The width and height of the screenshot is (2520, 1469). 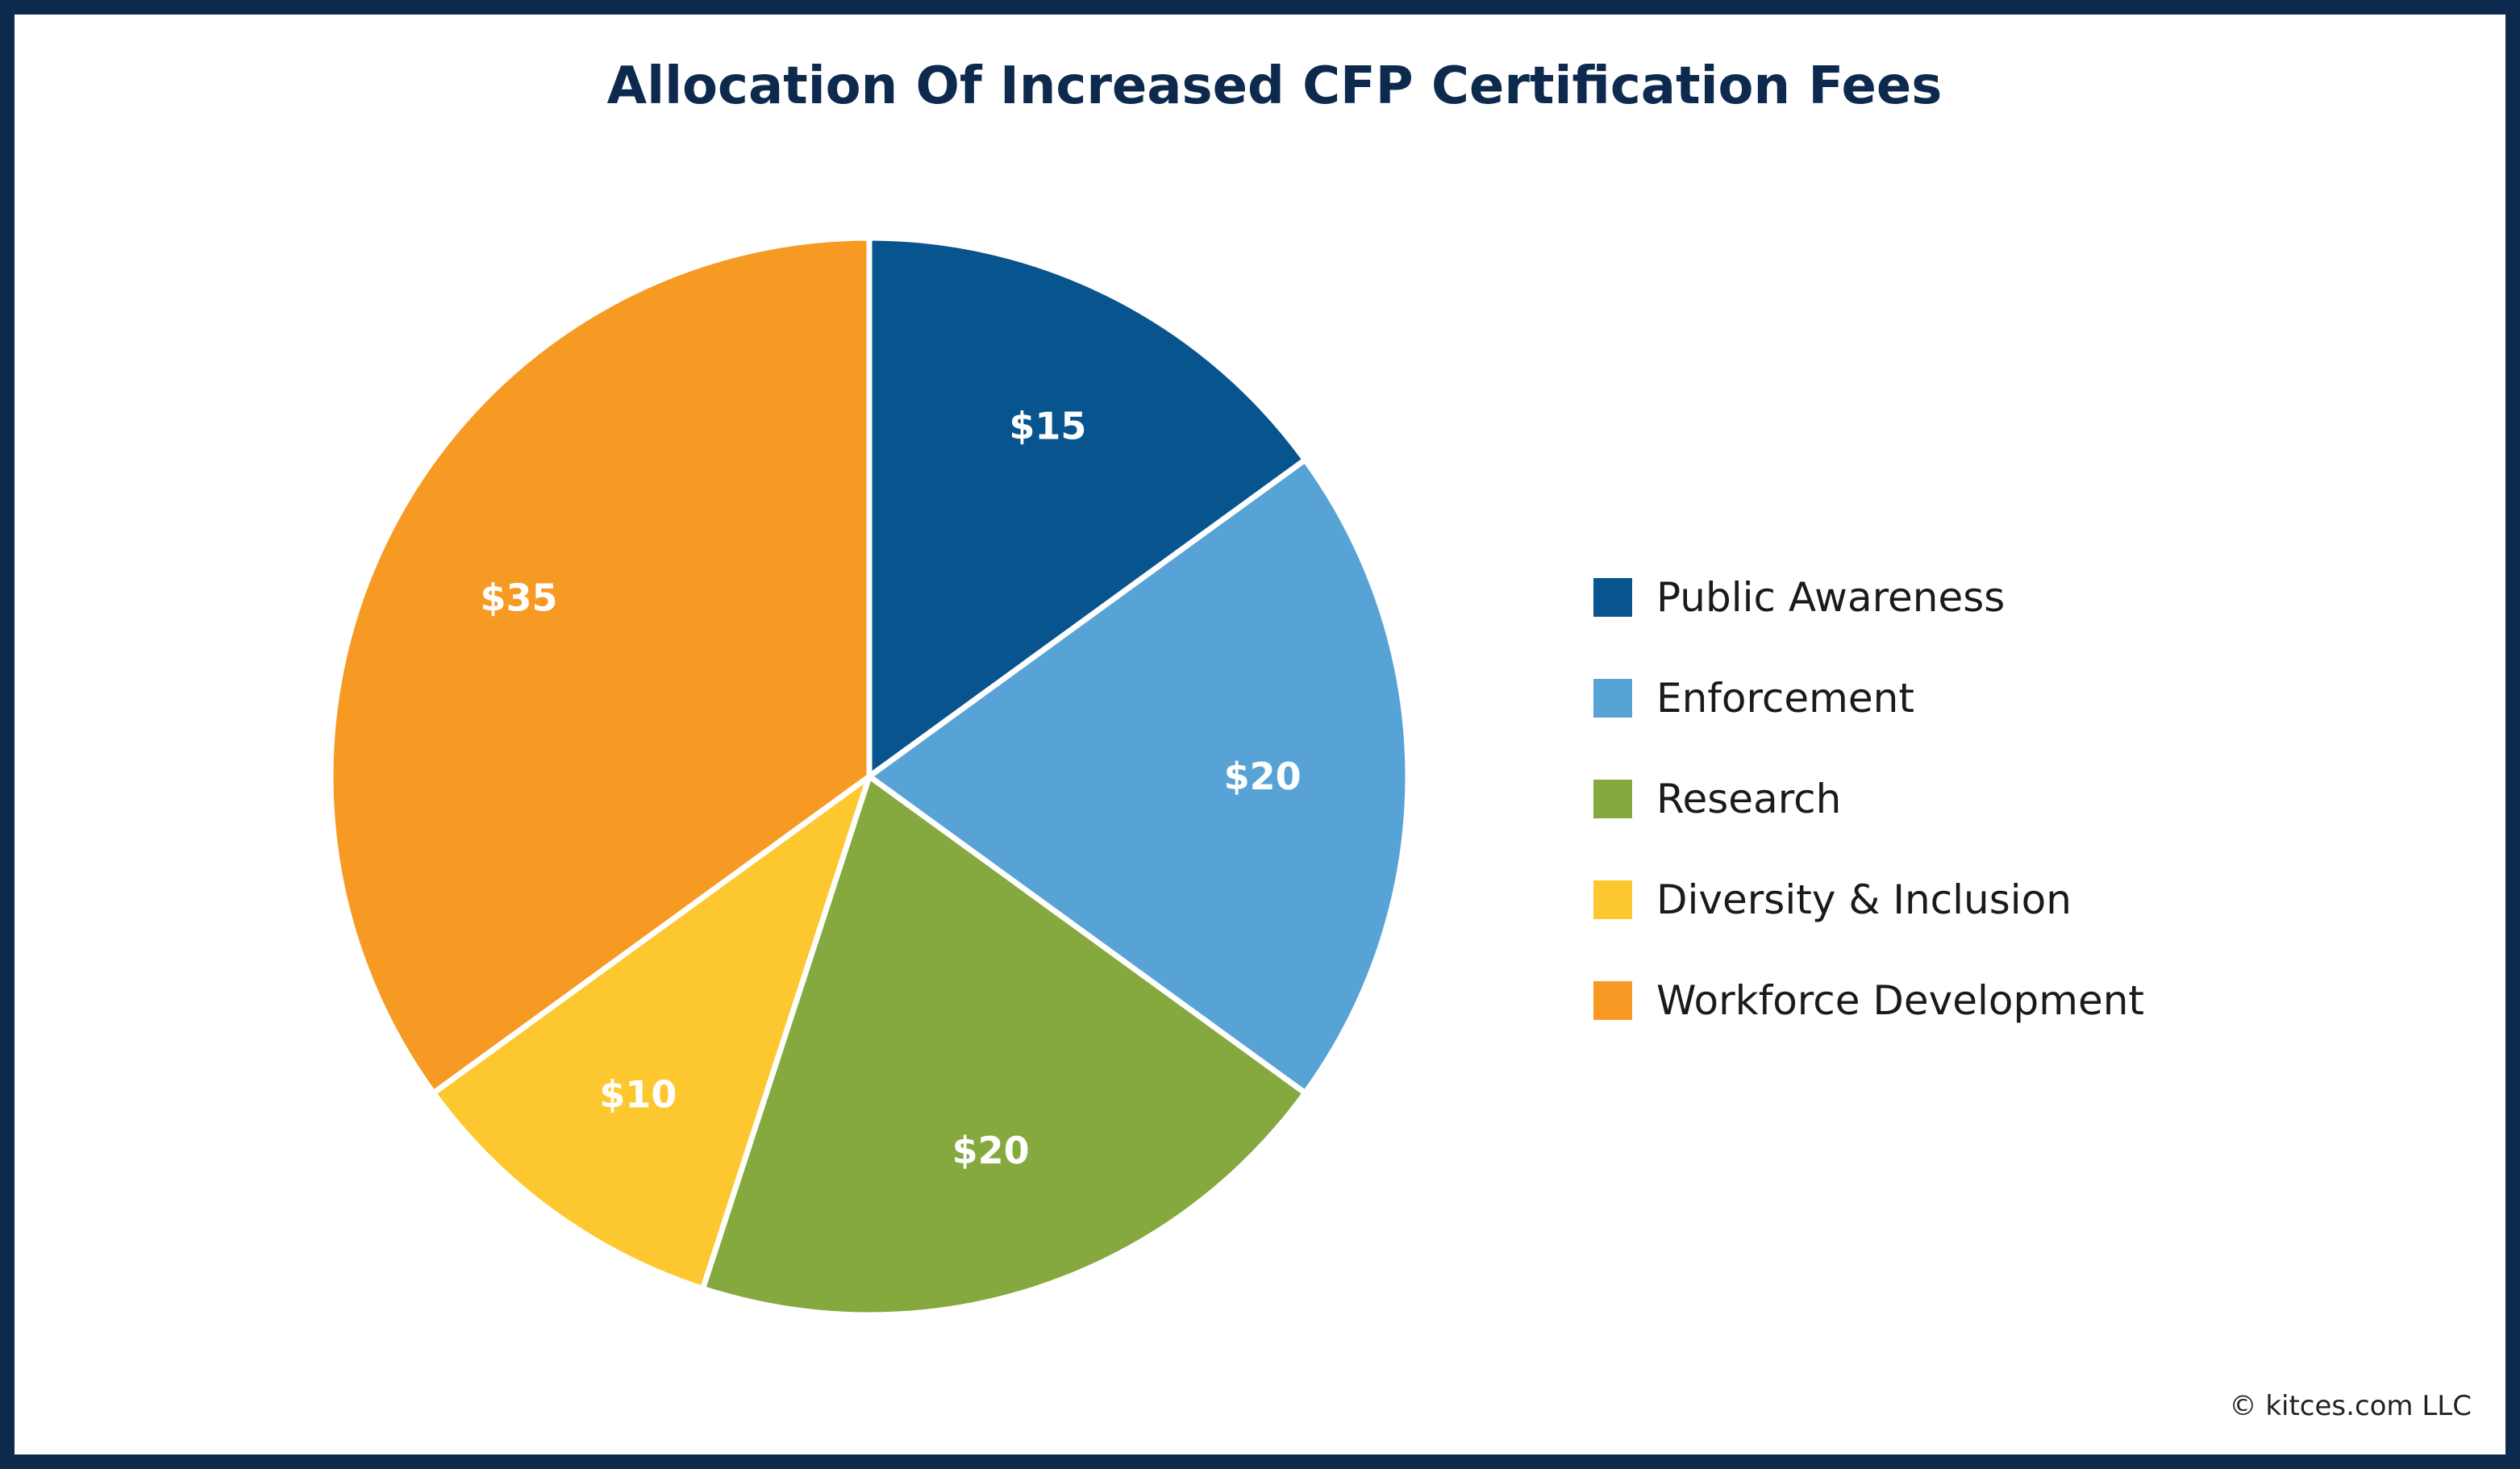 I want to click on slice-value-label-research: $20, so click(x=991, y=1150).